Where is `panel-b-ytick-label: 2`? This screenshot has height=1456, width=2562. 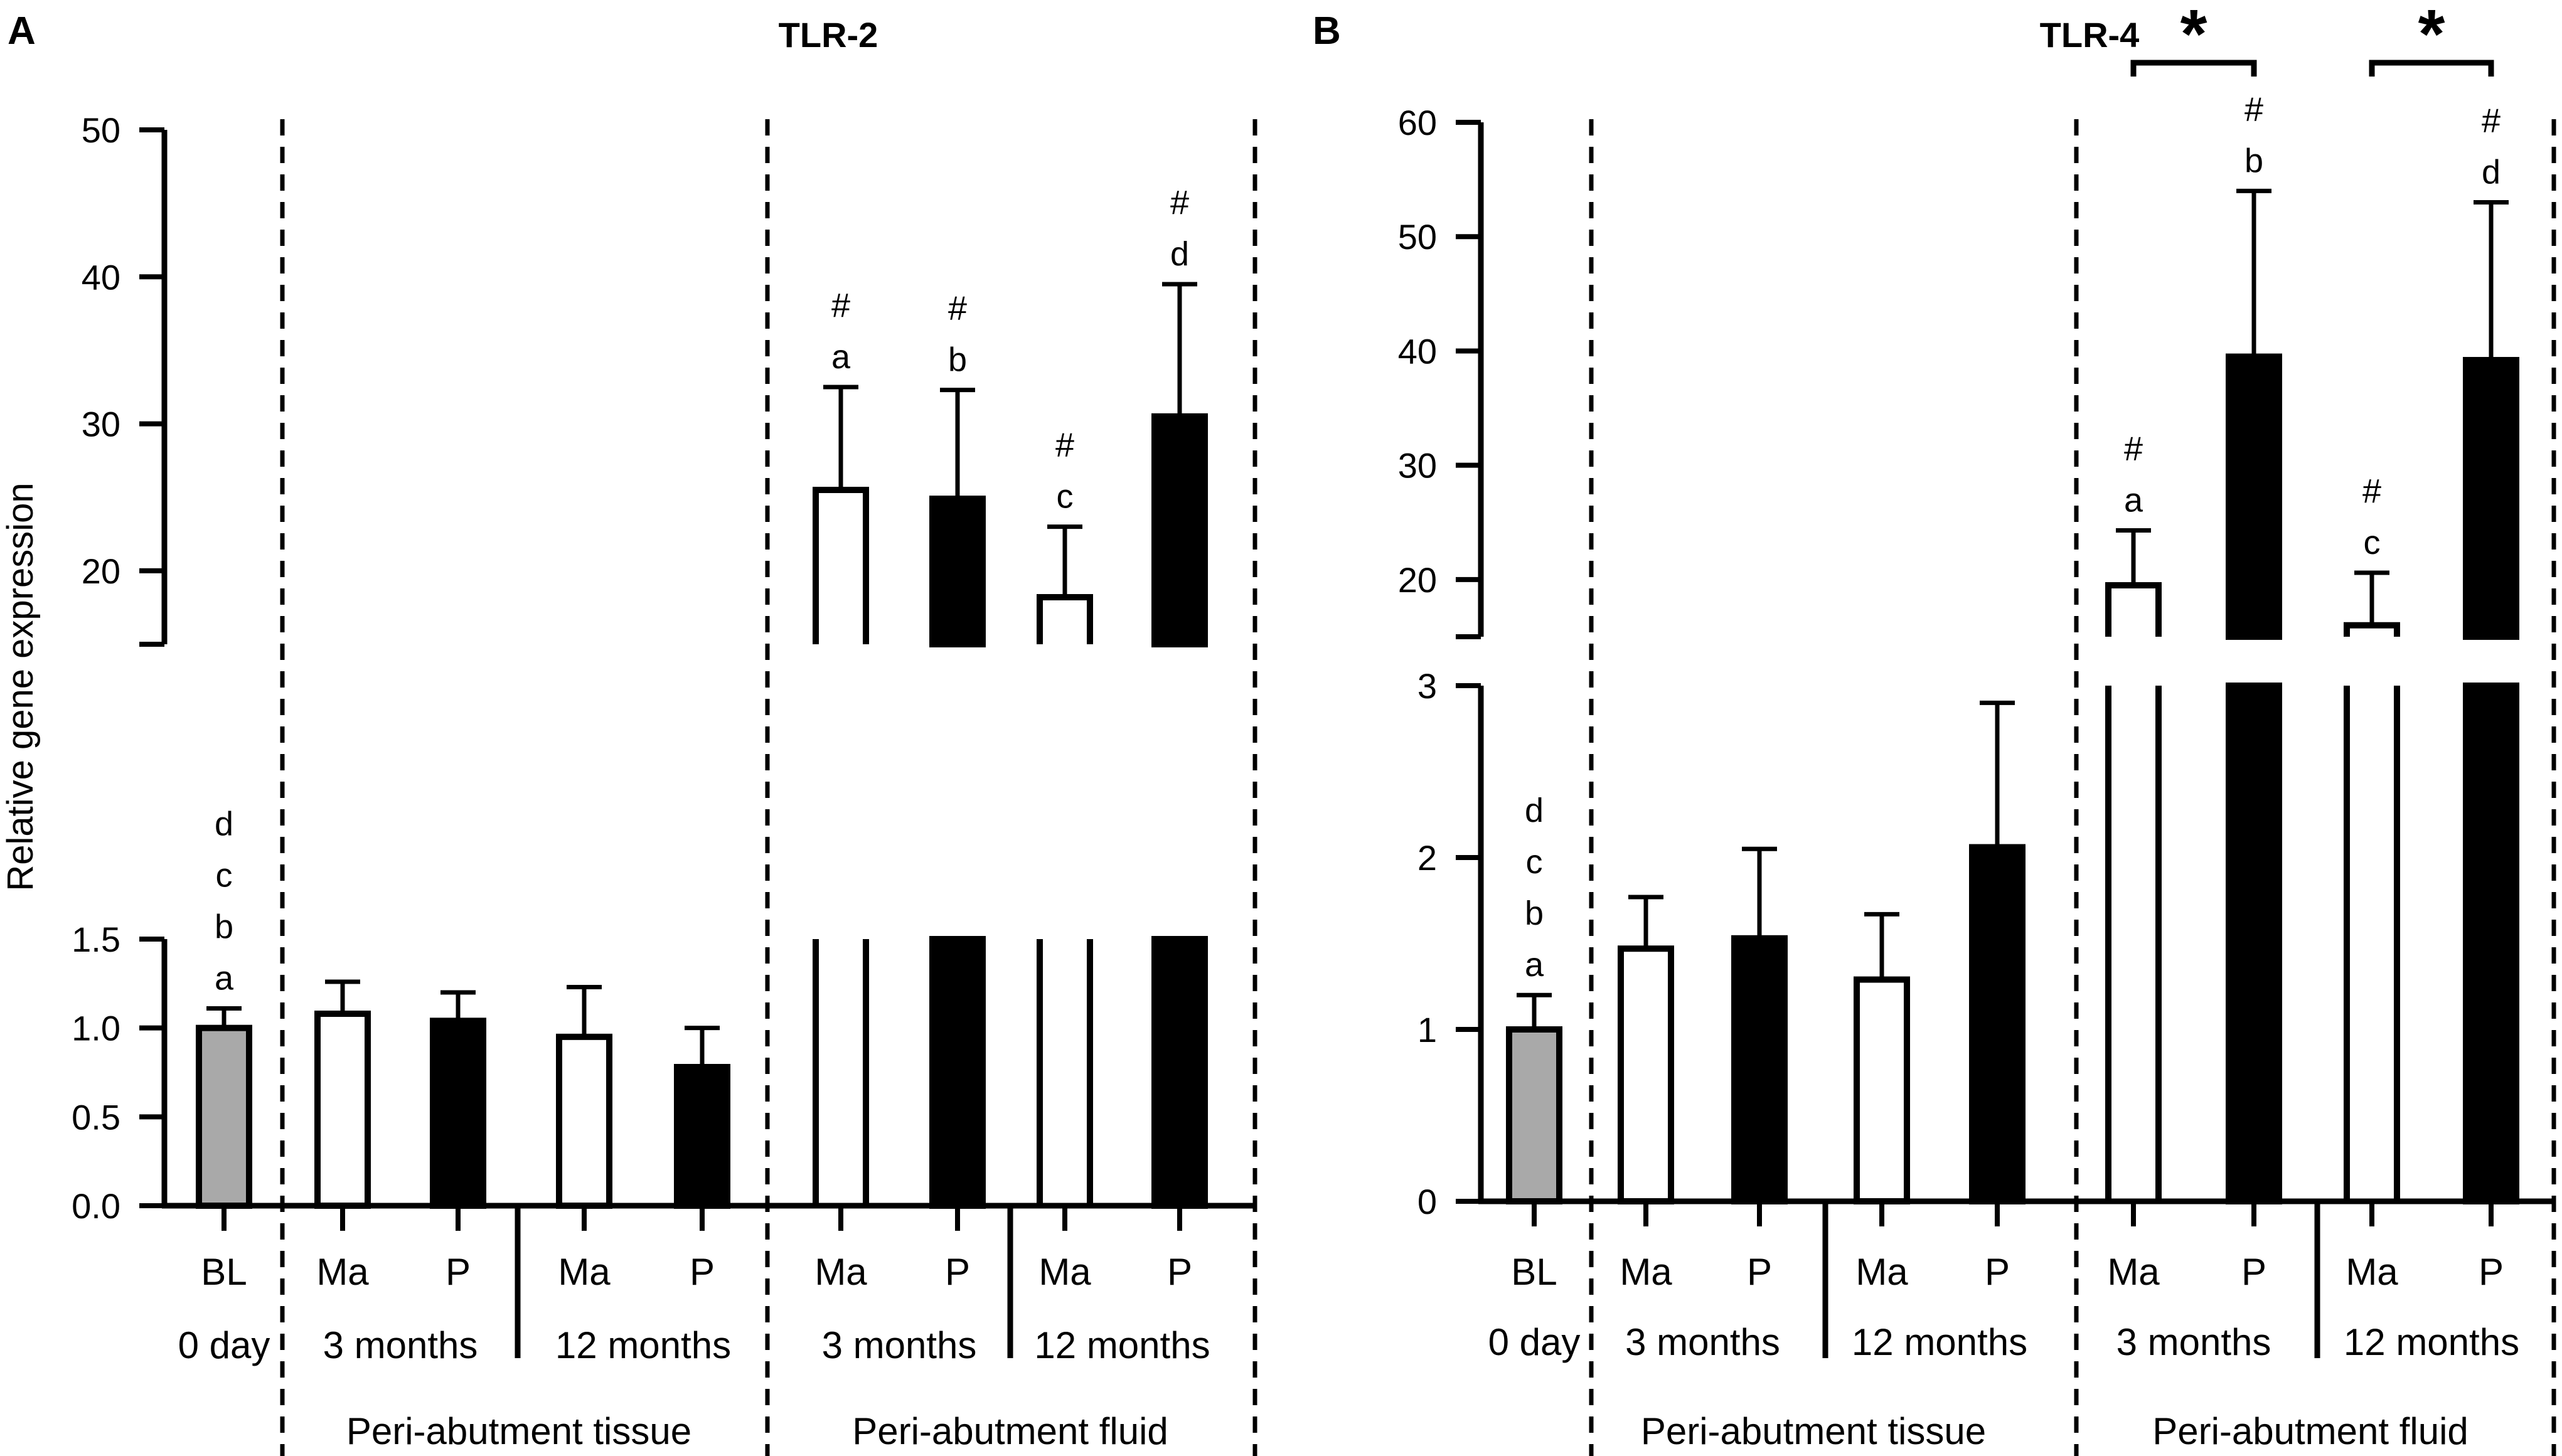 panel-b-ytick-label: 2 is located at coordinates (1427, 858).